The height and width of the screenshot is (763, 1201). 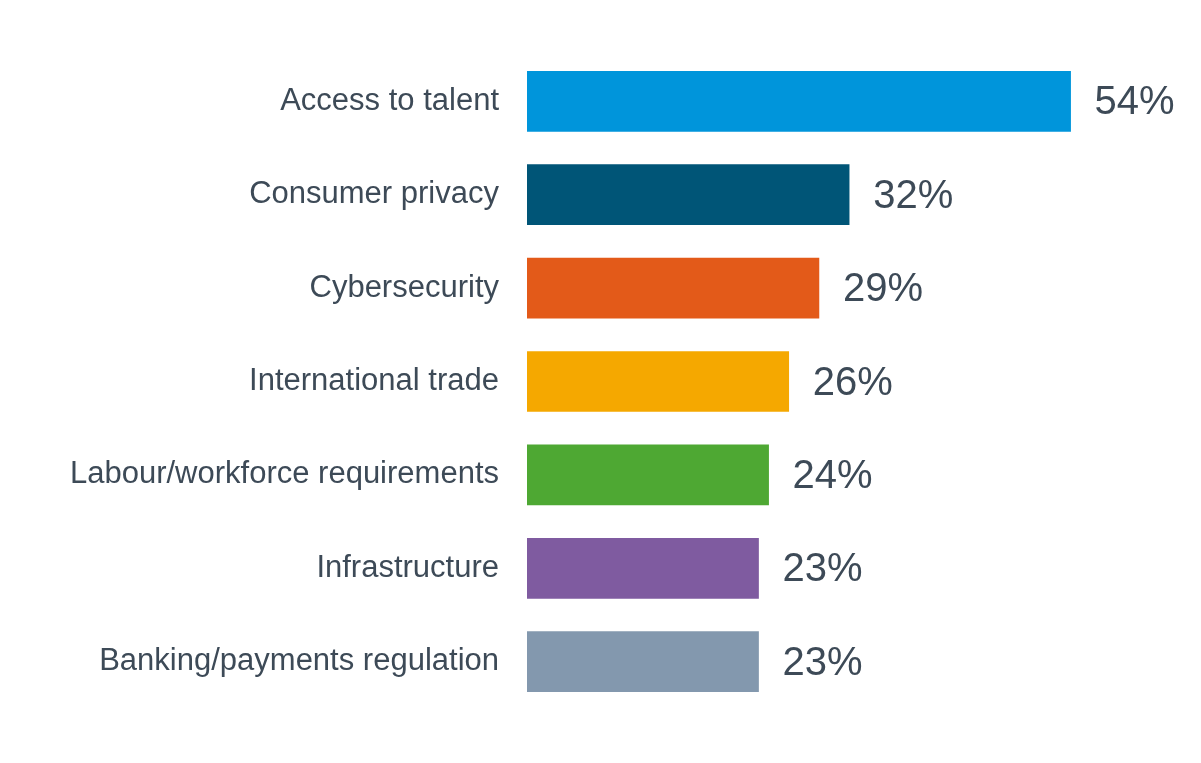 I want to click on data-label: 29%, so click(x=882, y=287).